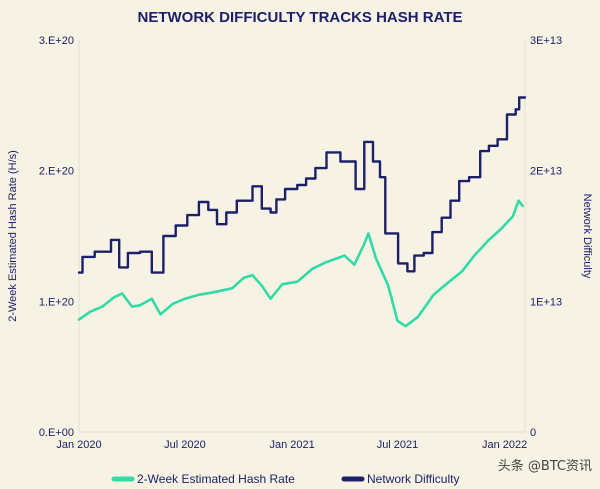 This screenshot has height=489, width=600. Describe the element at coordinates (291, 445) in the screenshot. I see `x-tick-label: Jan 2021` at that location.